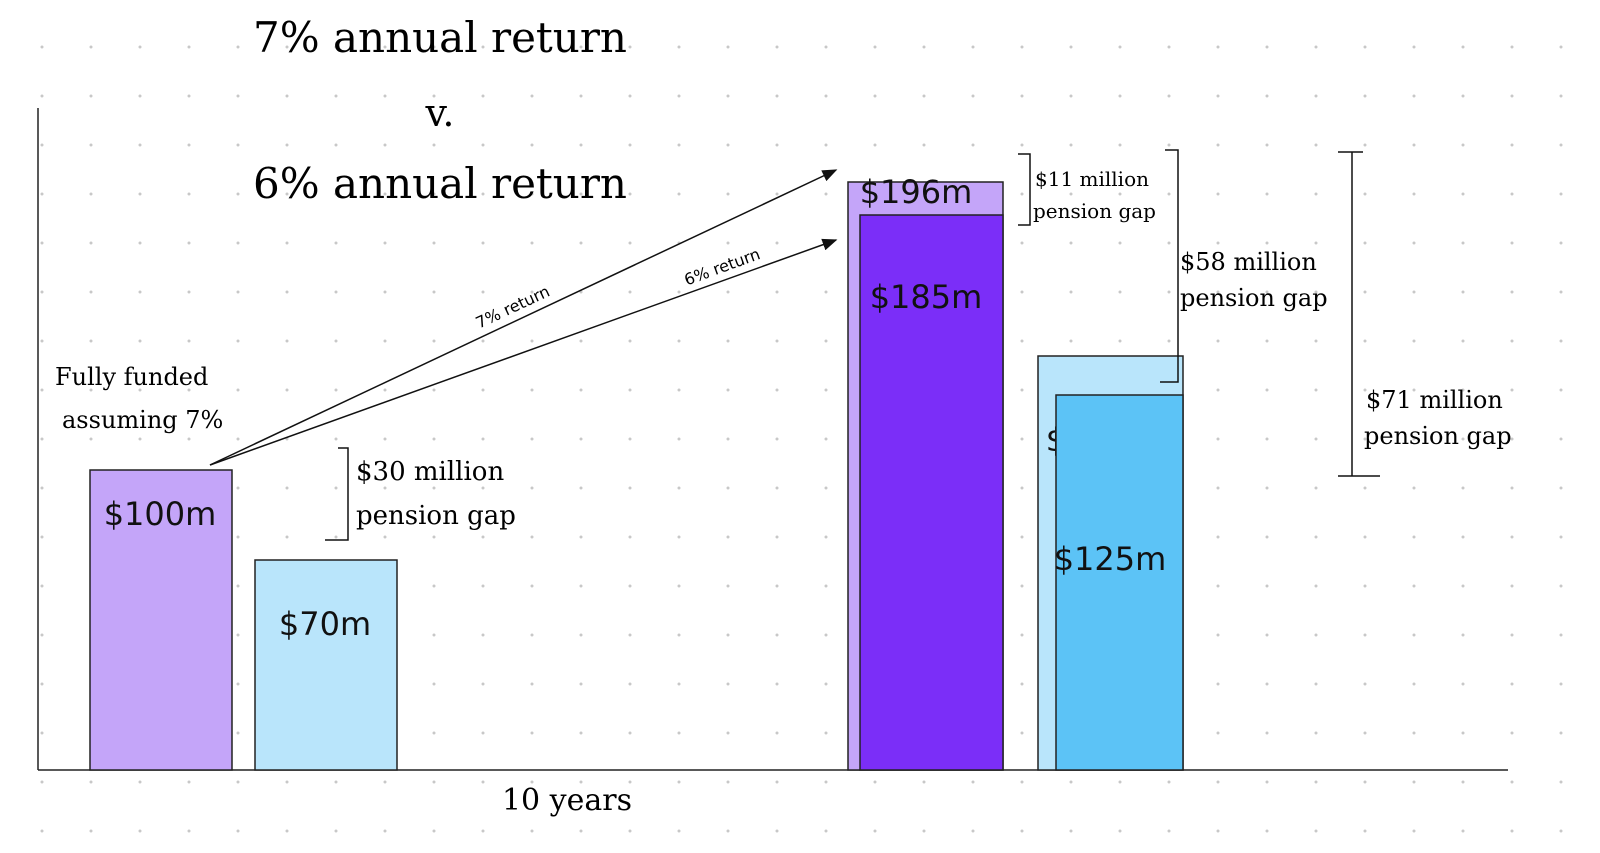  What do you see at coordinates (325, 624) in the screenshot?
I see `value-label: $70m` at bounding box center [325, 624].